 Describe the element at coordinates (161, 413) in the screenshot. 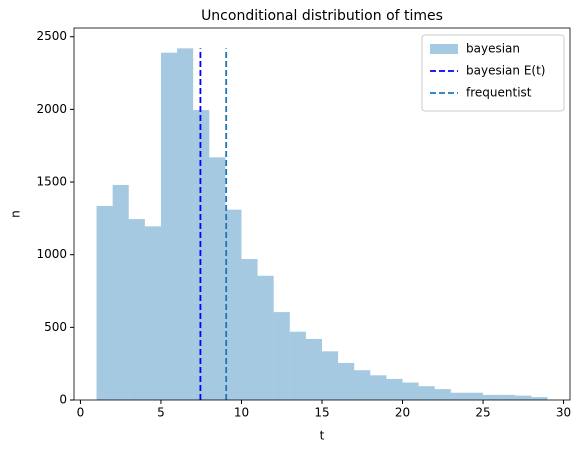

I see `x-tick-label: 5` at that location.